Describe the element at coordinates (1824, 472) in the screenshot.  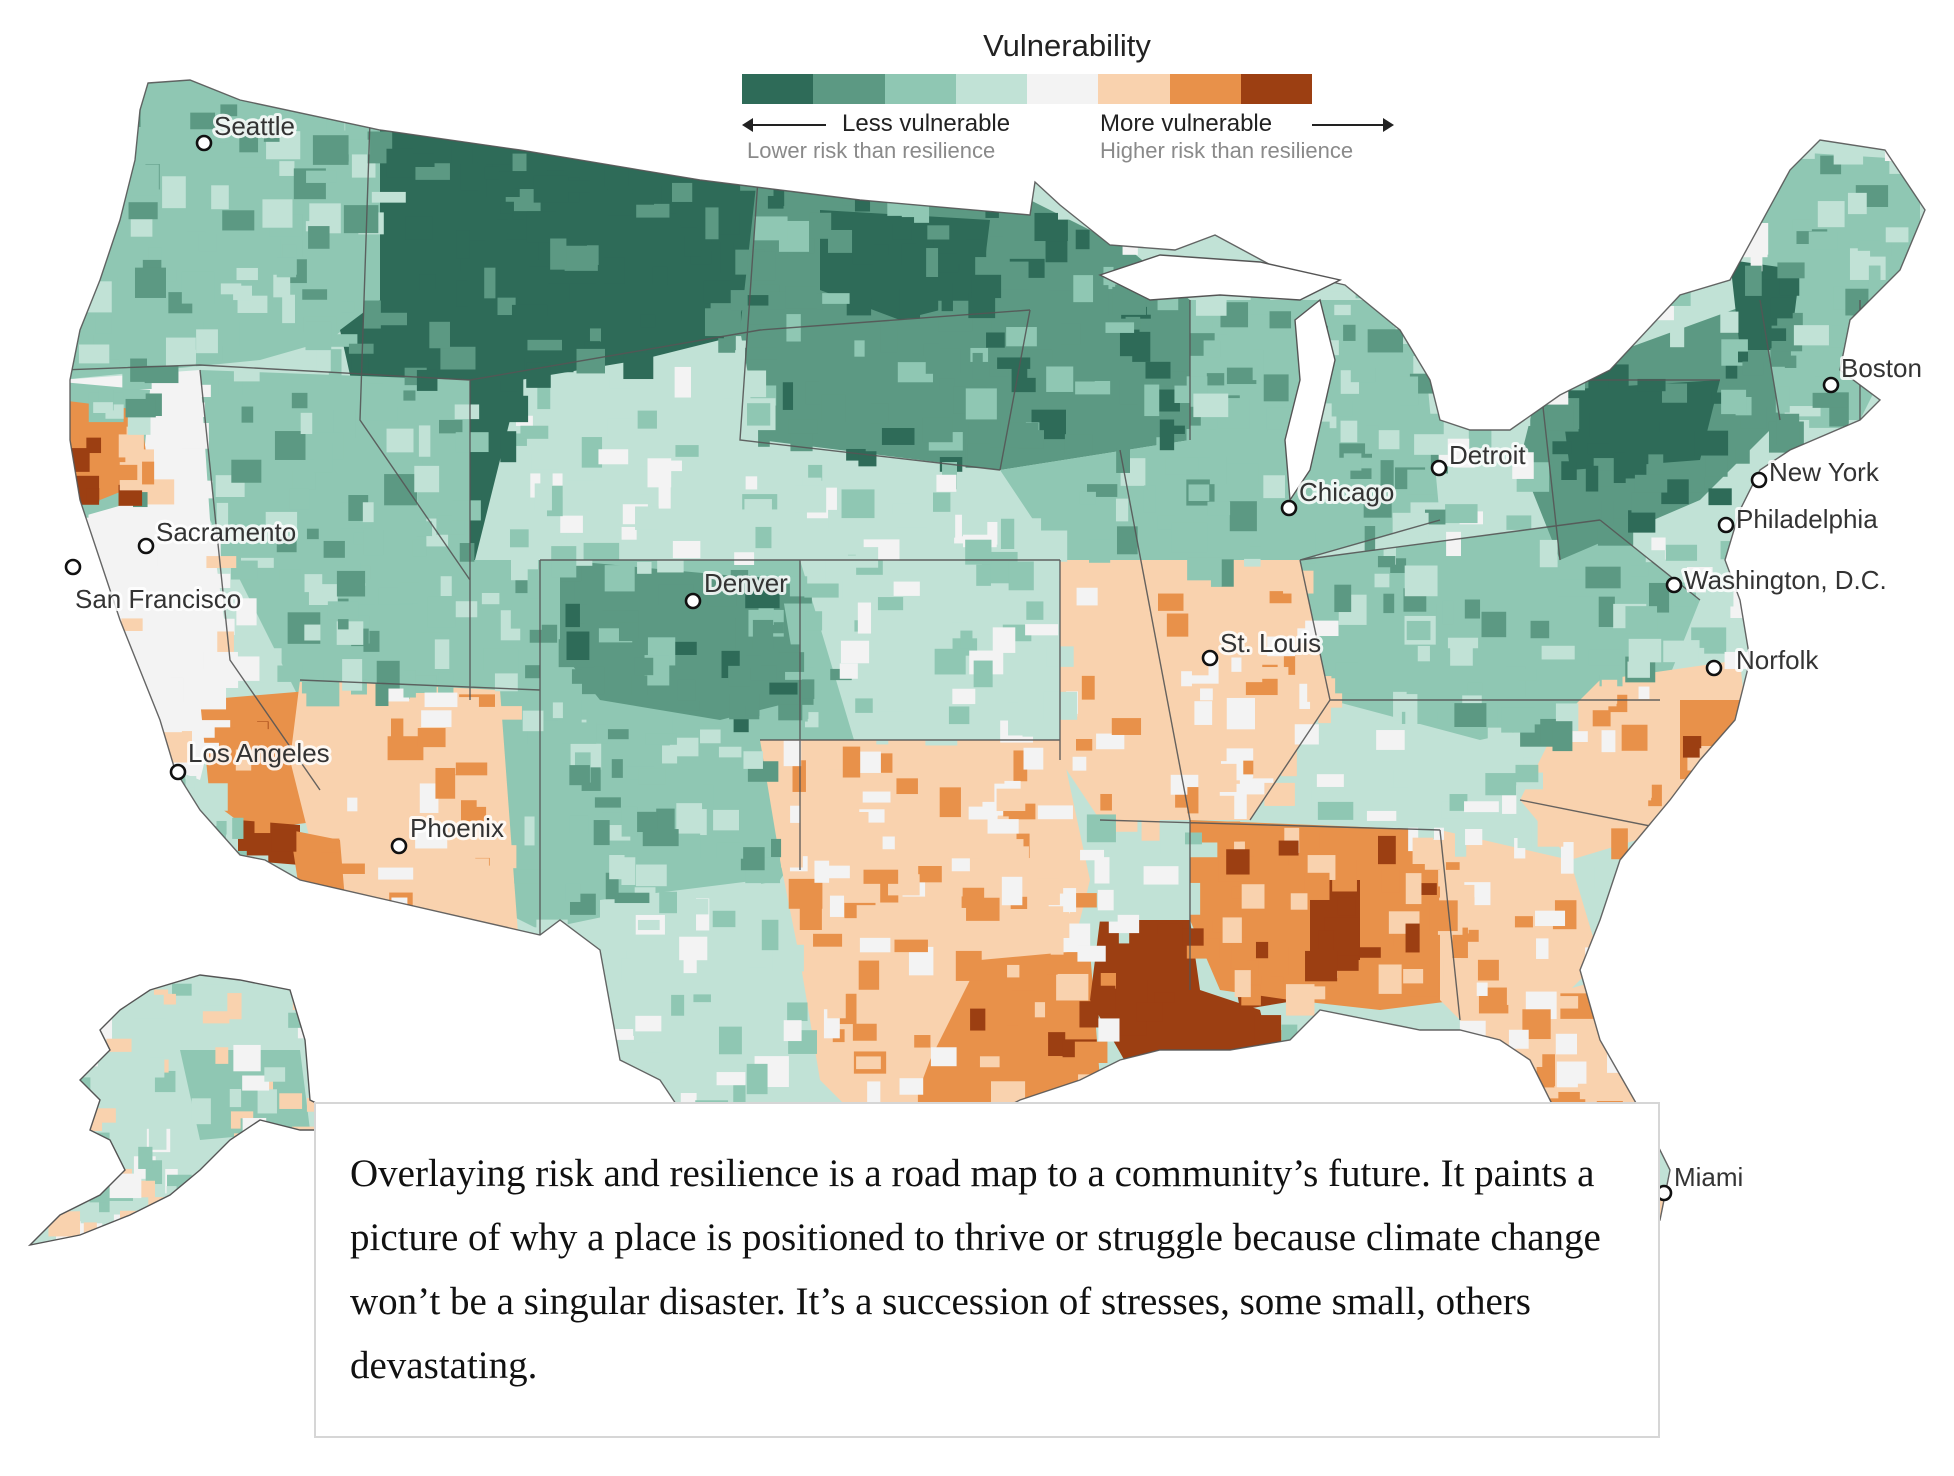
I see `svg-text: New York` at that location.